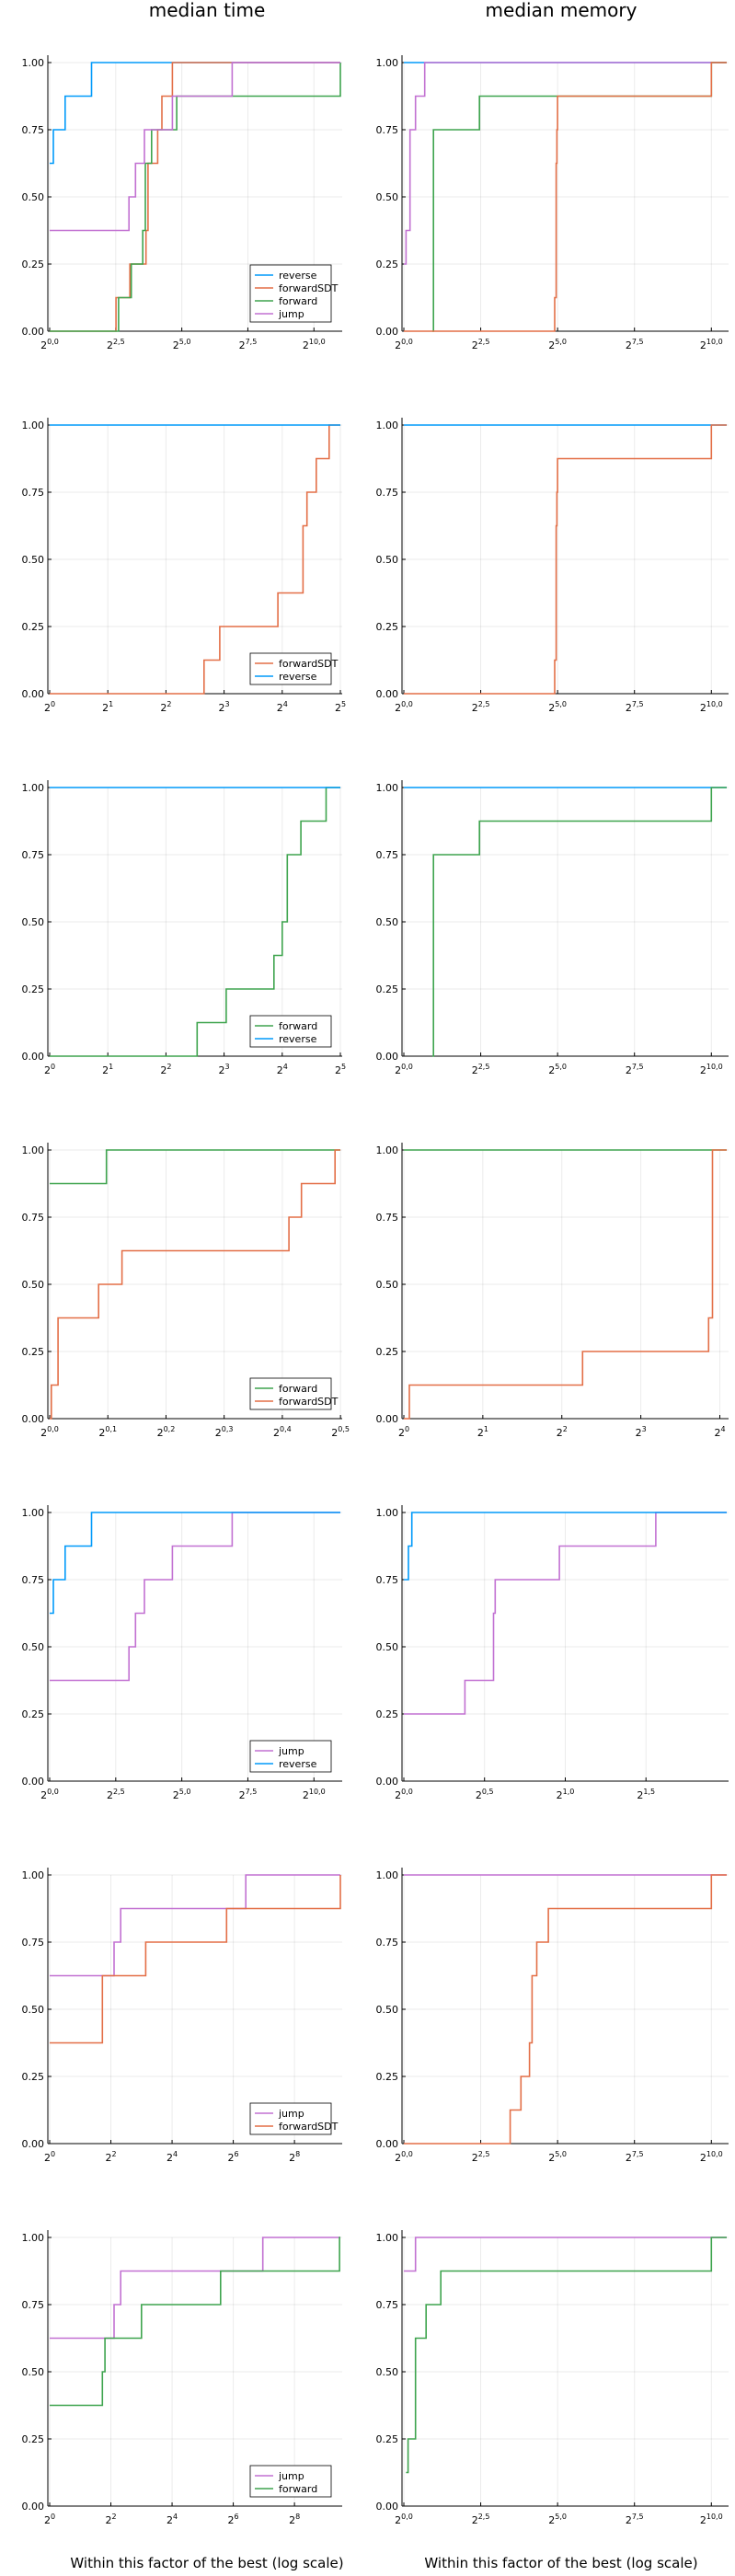  I want to click on legend-label-jump: jump, so click(291, 2114).